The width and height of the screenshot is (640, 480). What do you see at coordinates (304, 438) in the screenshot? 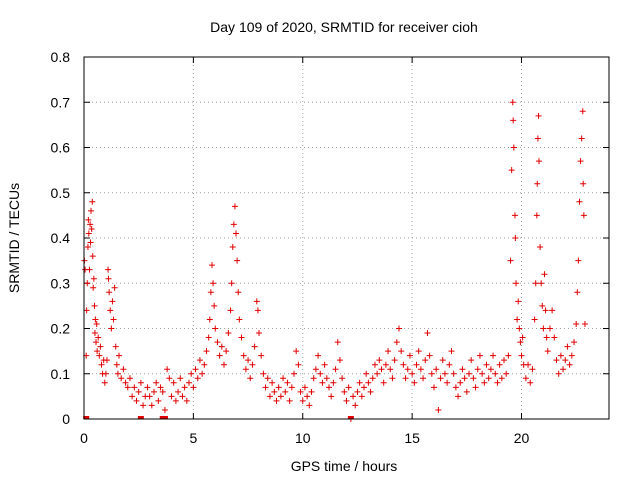
I see `x-tick-labels: 0 5 10 15 20` at bounding box center [304, 438].